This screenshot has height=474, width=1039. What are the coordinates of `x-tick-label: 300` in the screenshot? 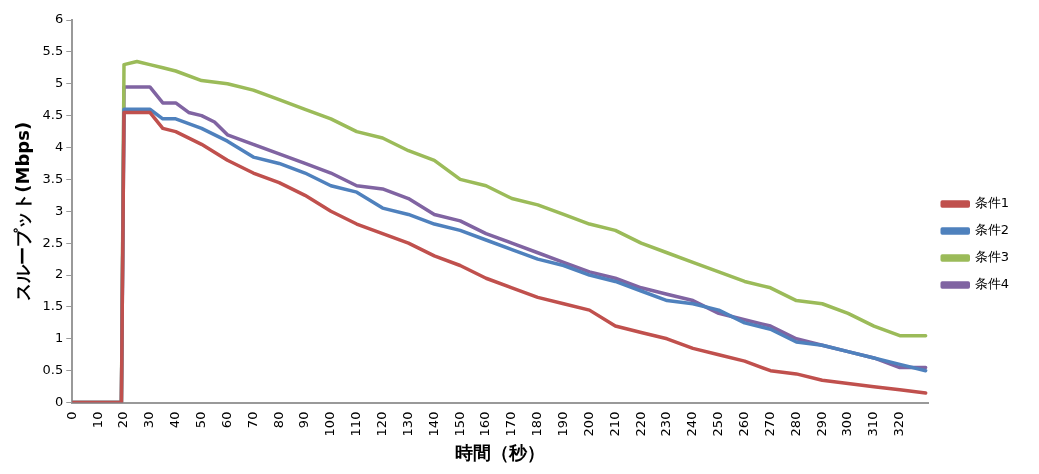 It's located at (847, 424).